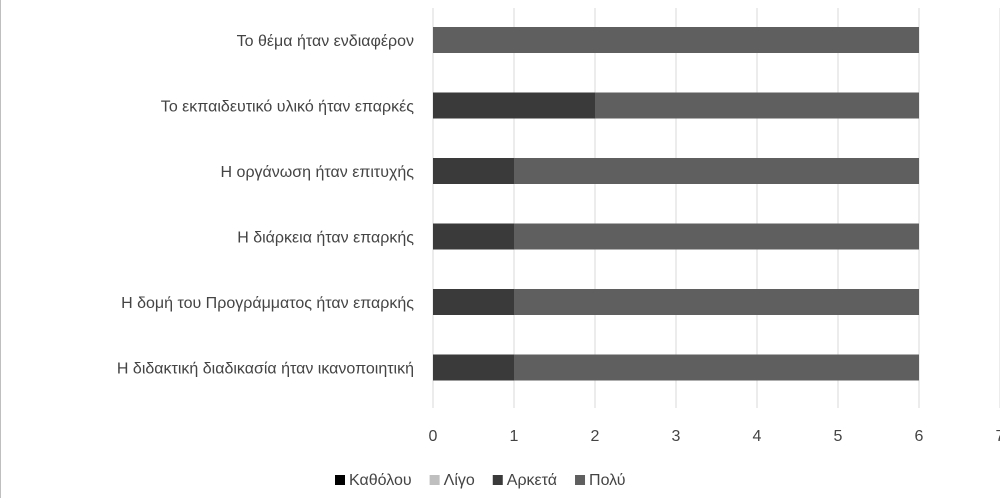 This screenshot has width=1000, height=498. I want to click on x-tick-label: 3, so click(676, 436).